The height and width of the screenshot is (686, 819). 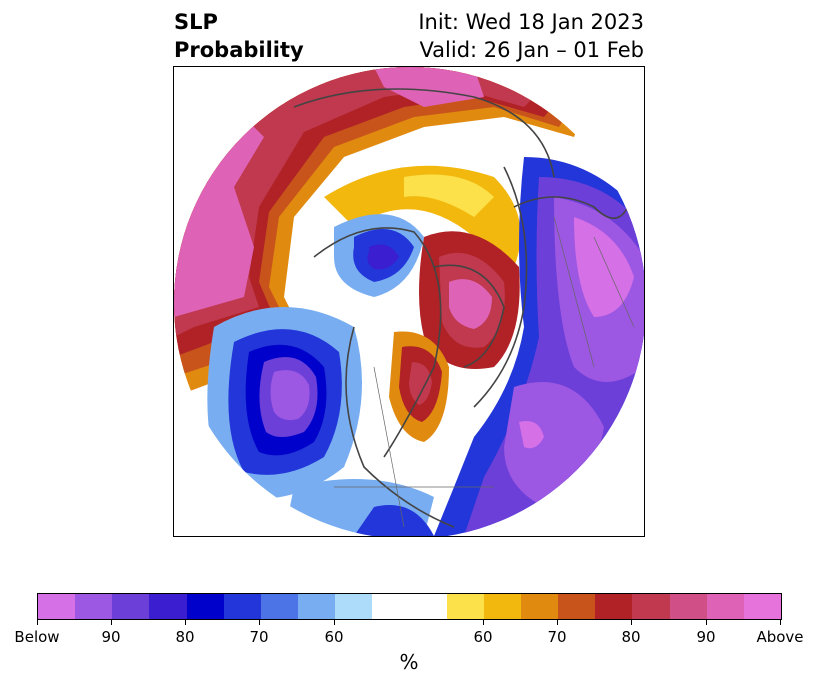 I want to click on title-variable: SLP, so click(x=196, y=22).